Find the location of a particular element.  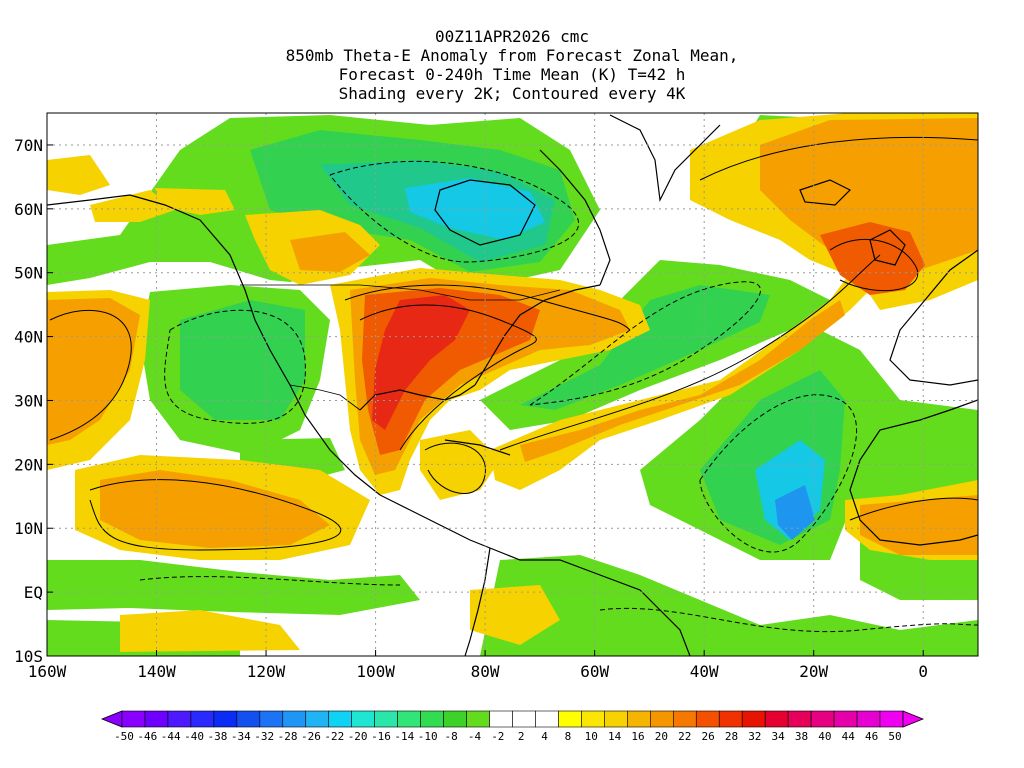

contour-line-warm-east-us is located at coordinates (487, 307).